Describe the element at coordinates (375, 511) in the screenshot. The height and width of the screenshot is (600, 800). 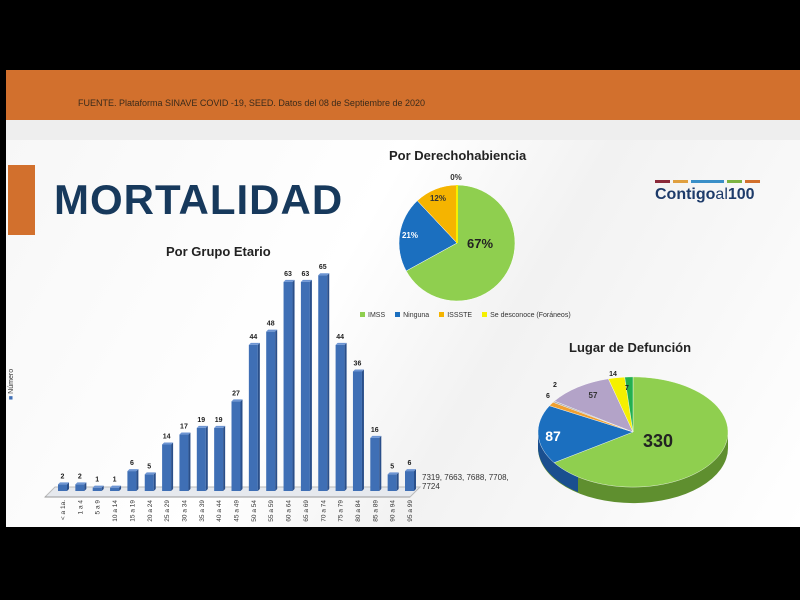
I see `x-tick-label: 85 a 89` at that location.